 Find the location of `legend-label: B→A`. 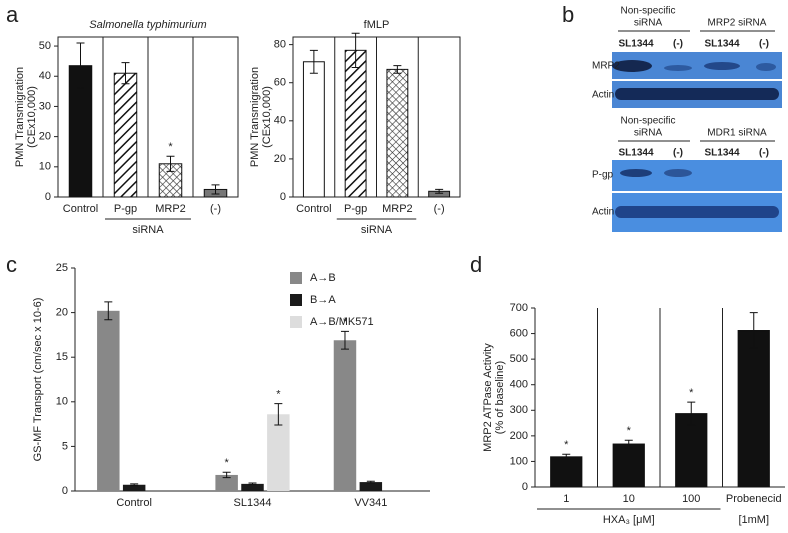

legend-label: B→A is located at coordinates (323, 300).